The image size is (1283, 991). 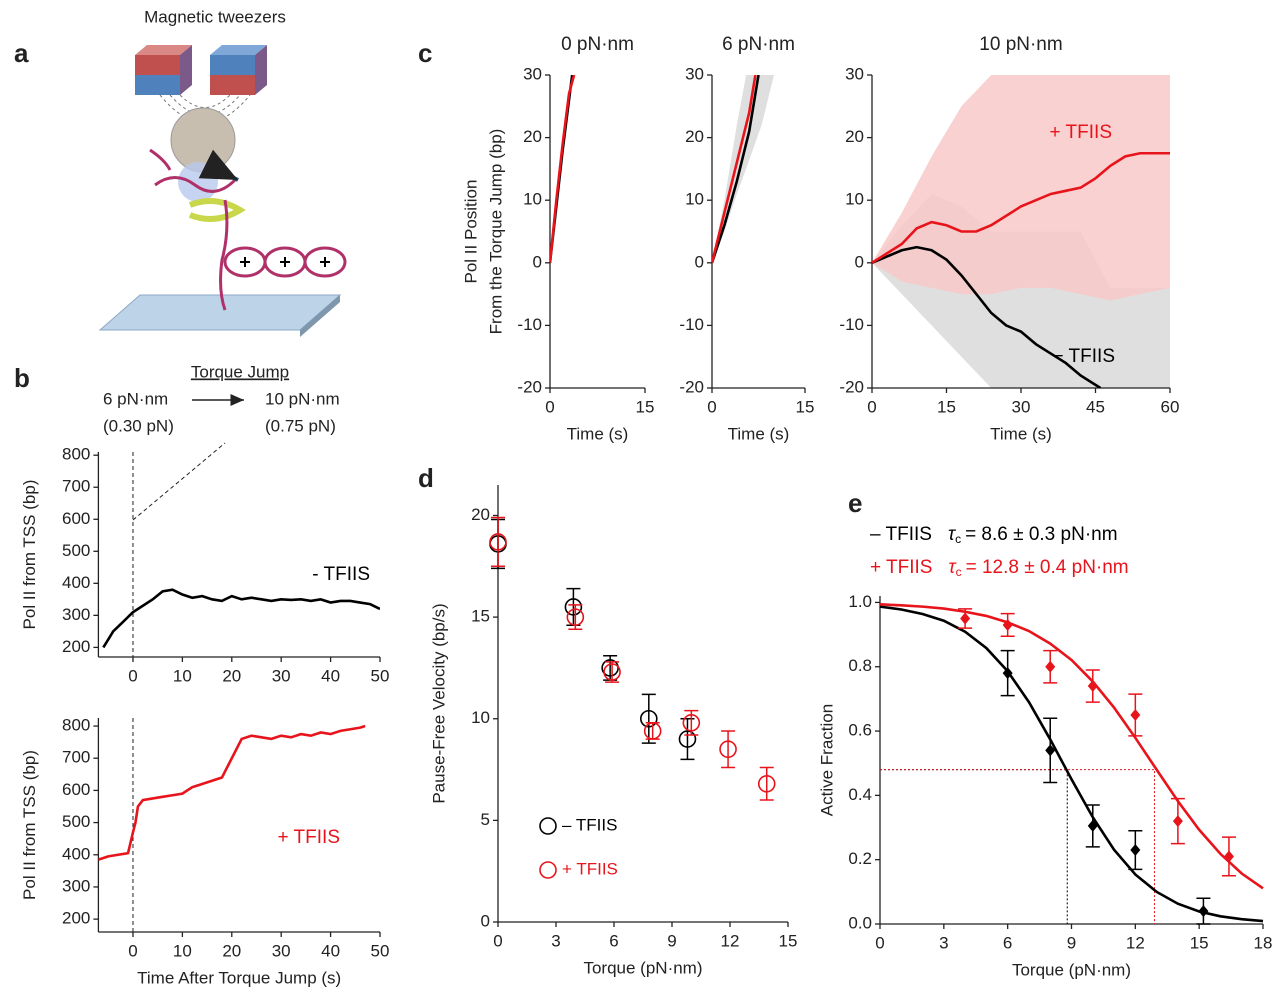 What do you see at coordinates (597, 44) in the screenshot?
I see `chart-title: 0 pN·nm` at bounding box center [597, 44].